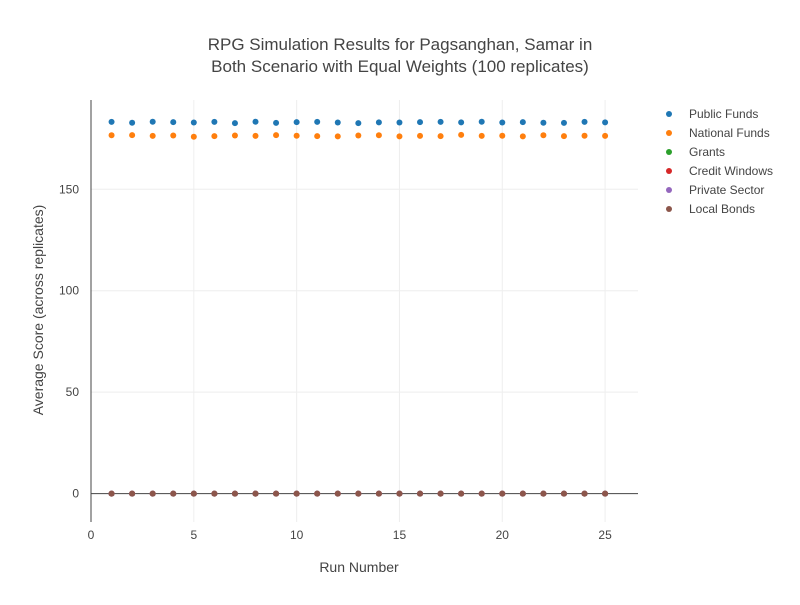 This screenshot has width=800, height=605. I want to click on x-tick-labels: 0 5 10 15 20 25, so click(350, 535).